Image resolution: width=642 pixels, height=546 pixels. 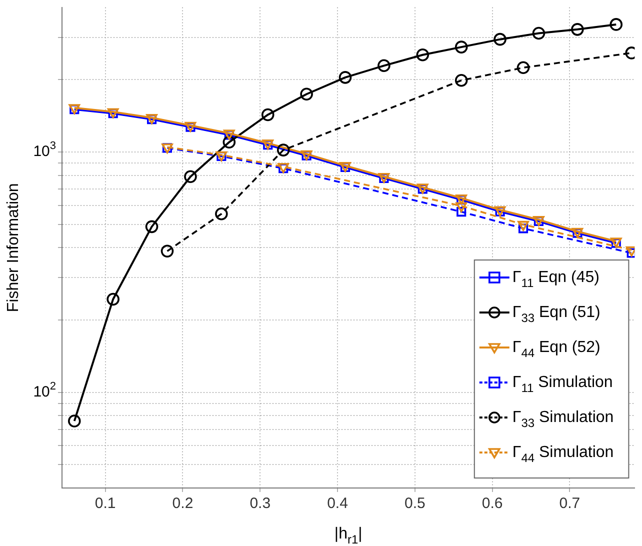 What do you see at coordinates (337, 503) in the screenshot?
I see `x-tick-label: 0.4` at bounding box center [337, 503].